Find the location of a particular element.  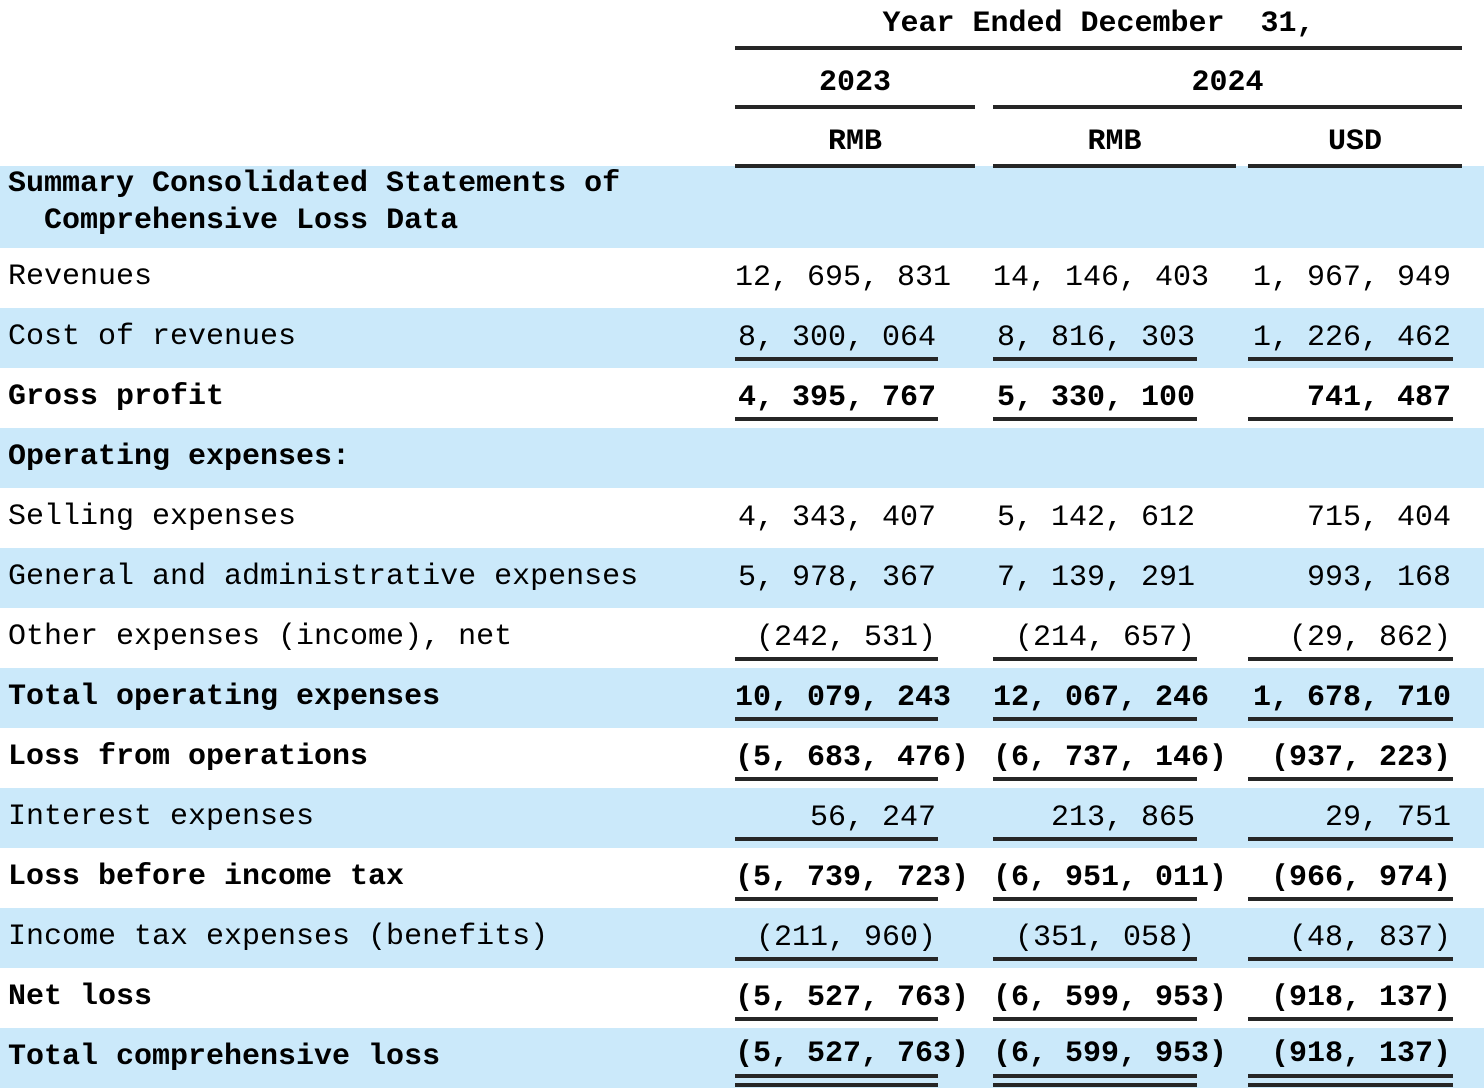

unit-header-2023-rmb: RMB is located at coordinates (855, 137).